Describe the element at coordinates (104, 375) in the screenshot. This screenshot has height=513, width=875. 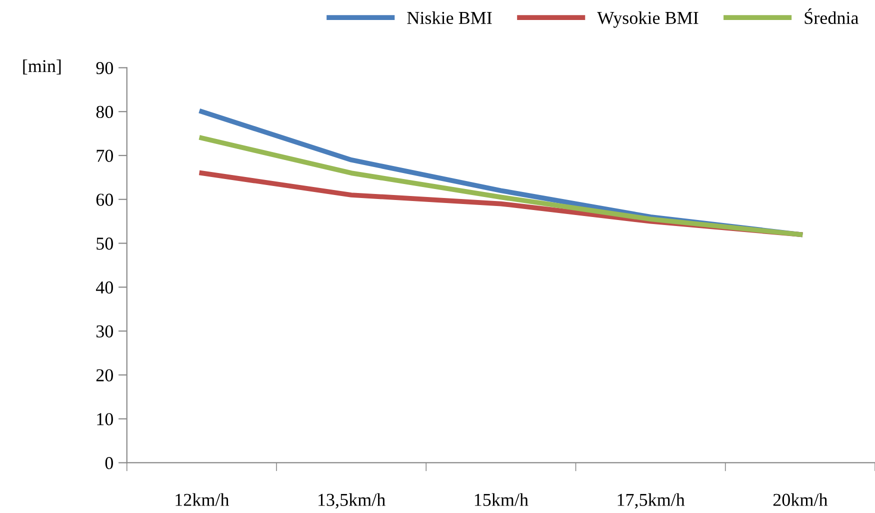
I see `y-tick-label: 20` at that location.